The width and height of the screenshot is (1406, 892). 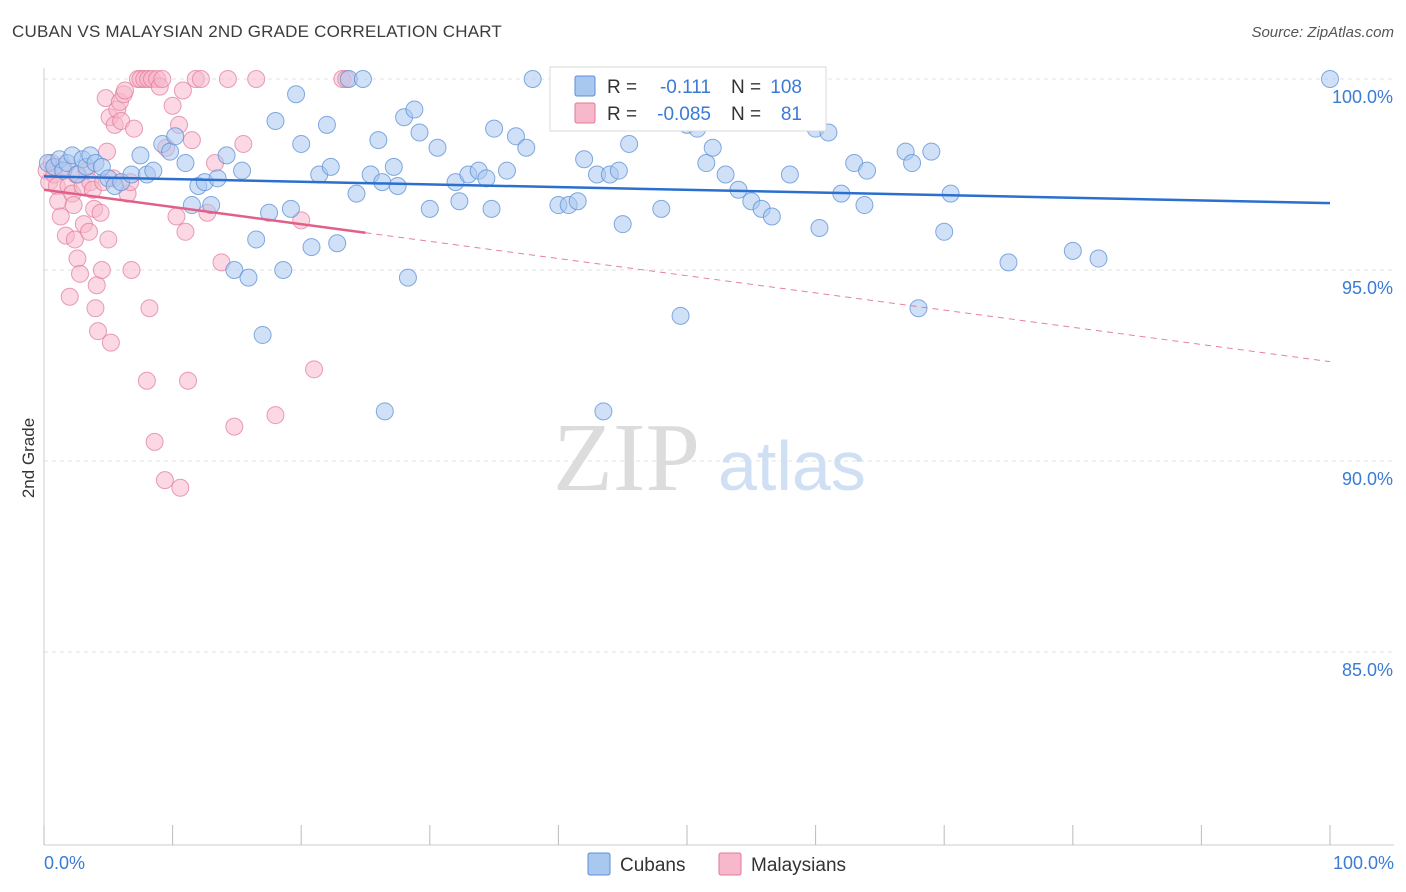 I want to click on legend-n-label-cubans: N =, so click(x=746, y=87).